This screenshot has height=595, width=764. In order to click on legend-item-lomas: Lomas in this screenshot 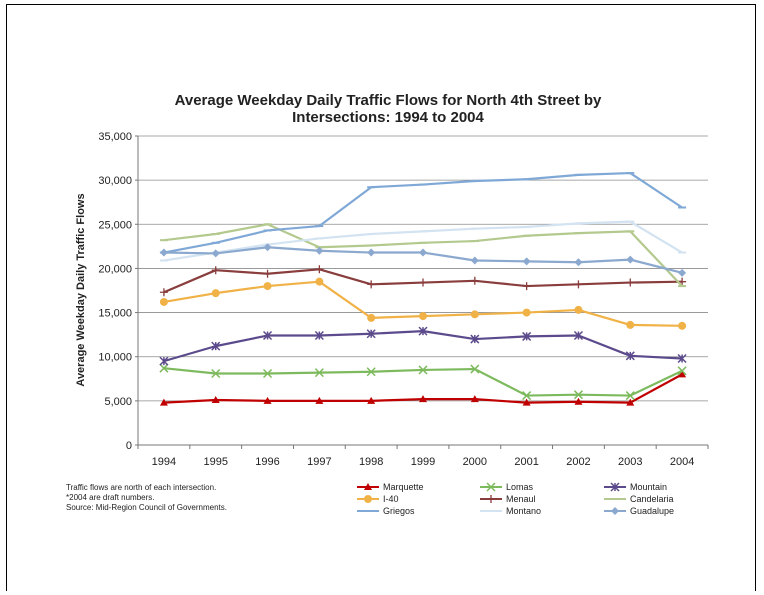, I will do `click(507, 487)`.